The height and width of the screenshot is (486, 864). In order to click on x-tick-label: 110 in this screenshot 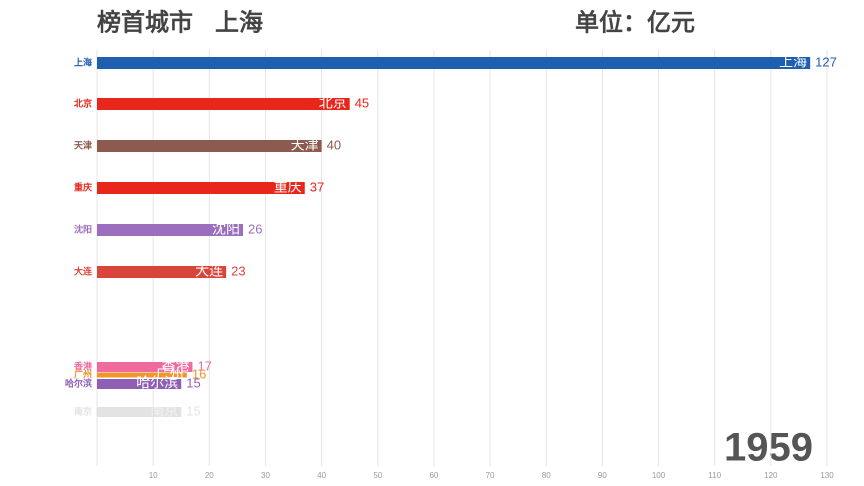, I will do `click(714, 475)`.